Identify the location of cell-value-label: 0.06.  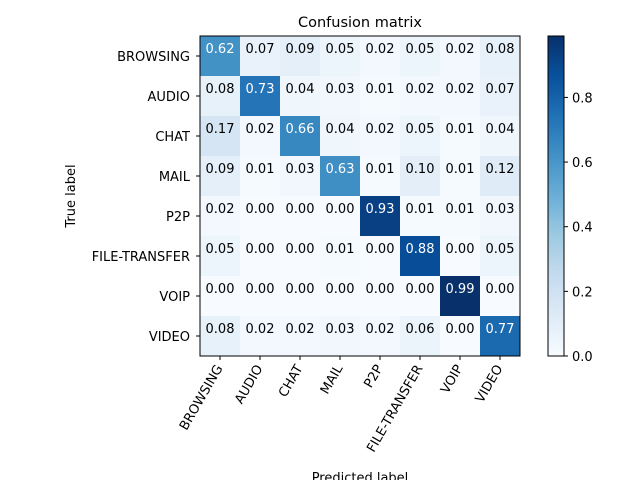
(420, 329).